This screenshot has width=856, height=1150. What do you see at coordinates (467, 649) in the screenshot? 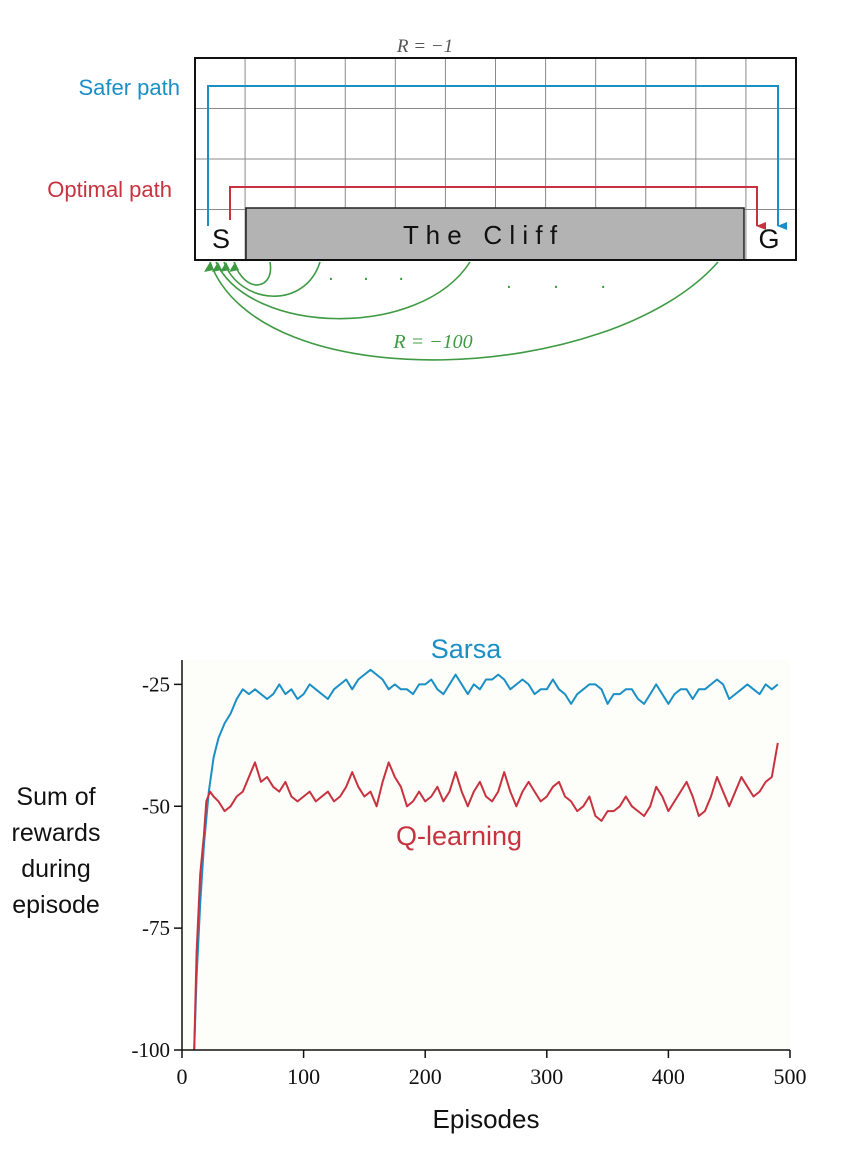
I see `series-label-sarsa: Sarsa` at bounding box center [467, 649].